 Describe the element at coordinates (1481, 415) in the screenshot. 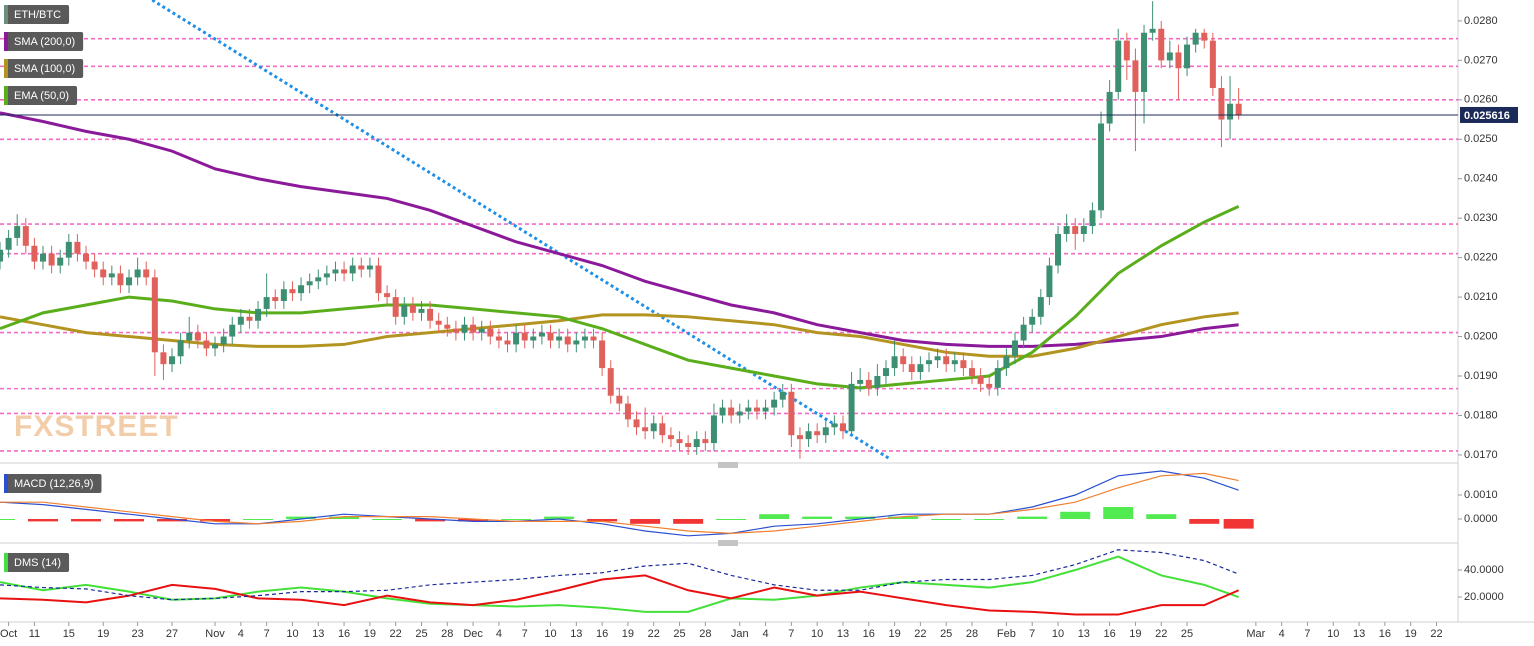

I see `y-tick-label: 0.0180` at that location.